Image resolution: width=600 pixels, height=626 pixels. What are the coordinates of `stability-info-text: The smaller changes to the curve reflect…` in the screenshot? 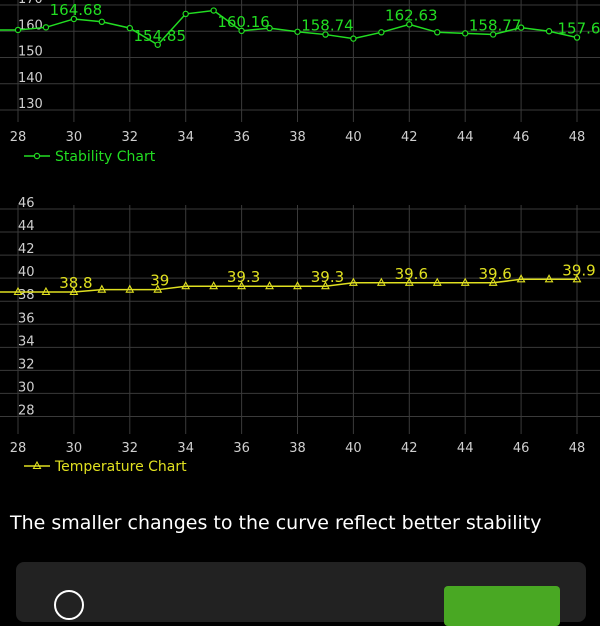 It's located at (276, 523).